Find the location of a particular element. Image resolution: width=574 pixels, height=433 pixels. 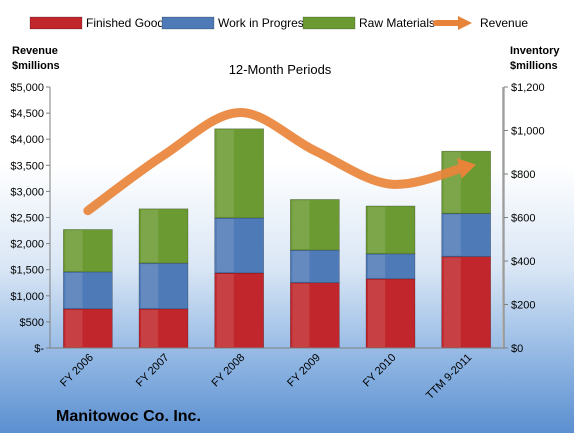

left-tick-label: $4,500 is located at coordinates (27, 114).